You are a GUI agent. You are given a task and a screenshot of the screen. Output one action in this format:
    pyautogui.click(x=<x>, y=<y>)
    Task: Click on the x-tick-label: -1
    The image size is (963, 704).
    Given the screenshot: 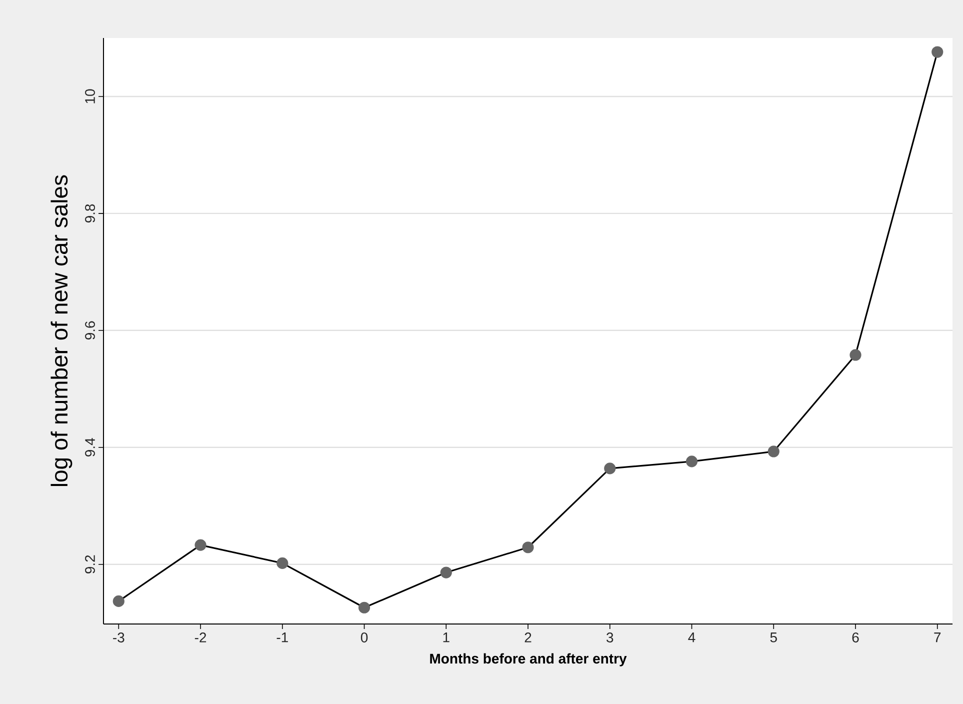 What is the action you would take?
    pyautogui.click(x=282, y=637)
    